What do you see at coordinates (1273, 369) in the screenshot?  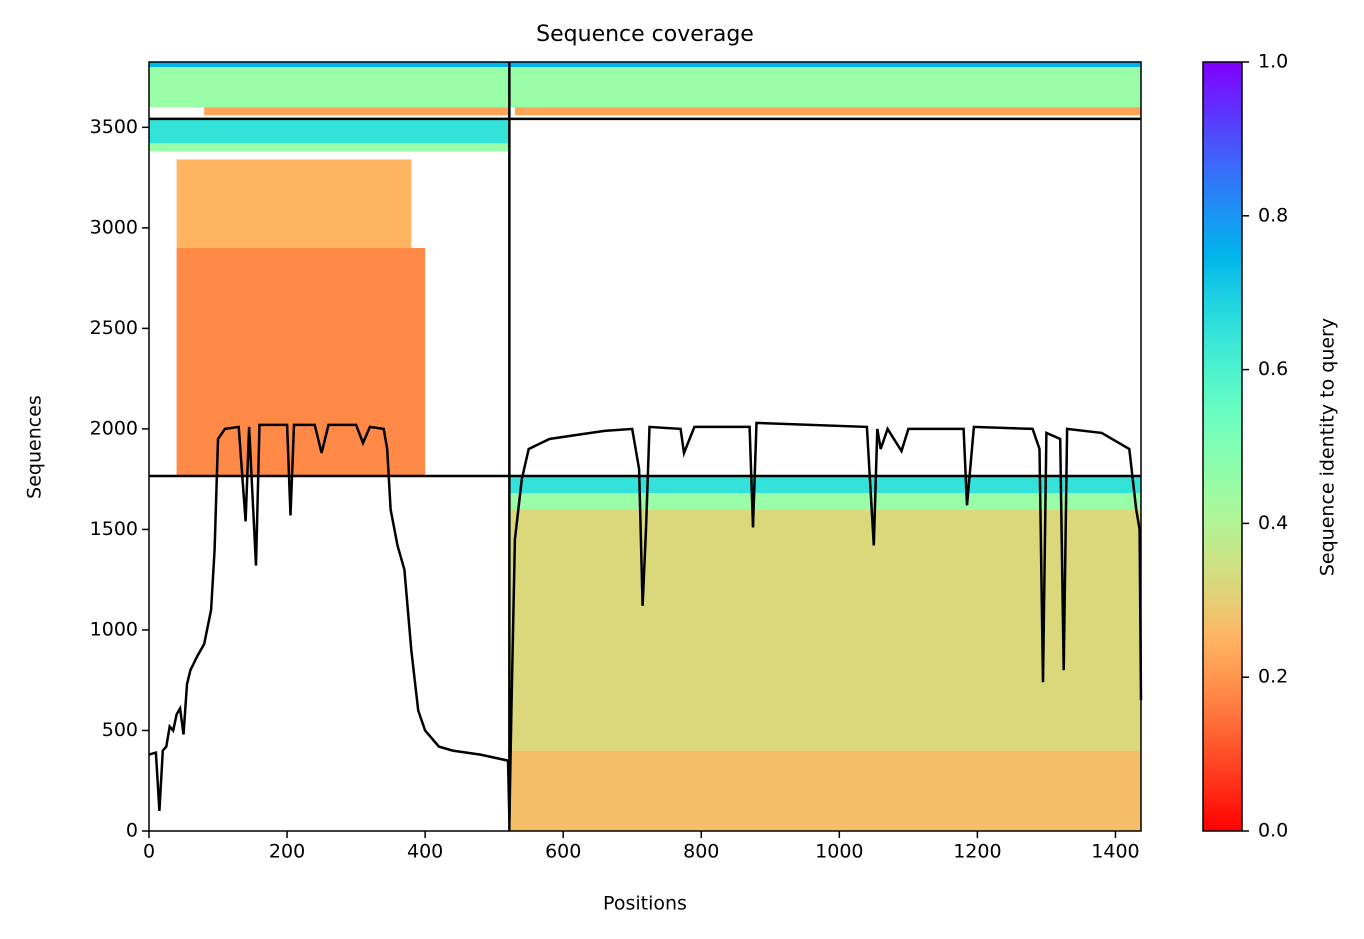 I see `colorbar-tick-label: 0.6` at bounding box center [1273, 369].